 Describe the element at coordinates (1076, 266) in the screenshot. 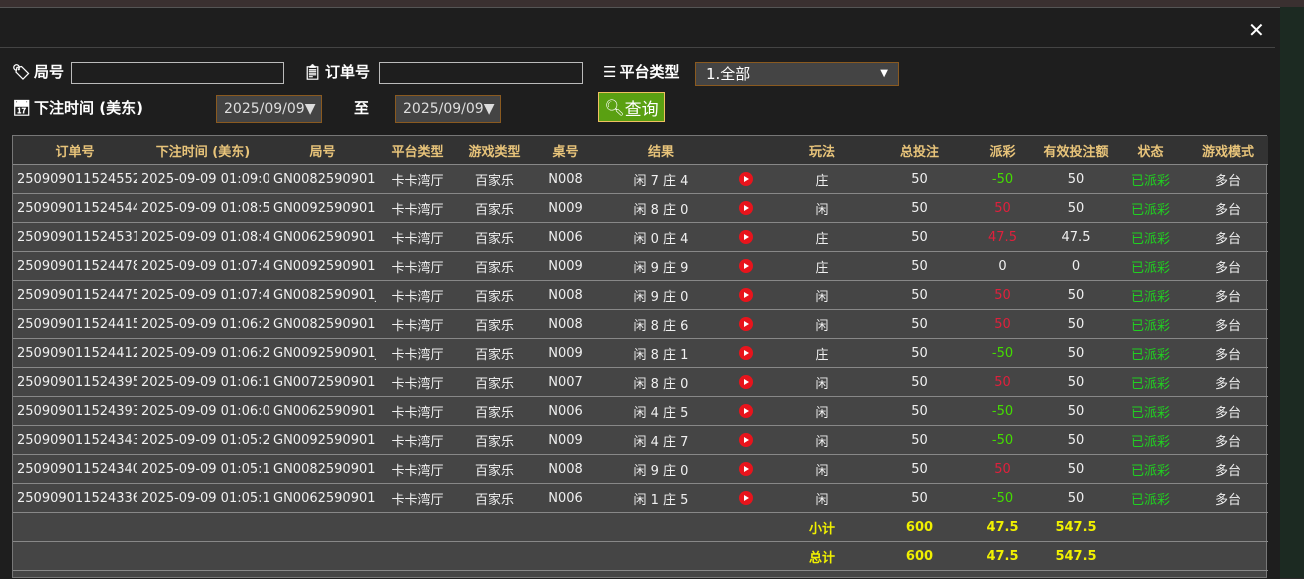

I see `cell: 0` at that location.